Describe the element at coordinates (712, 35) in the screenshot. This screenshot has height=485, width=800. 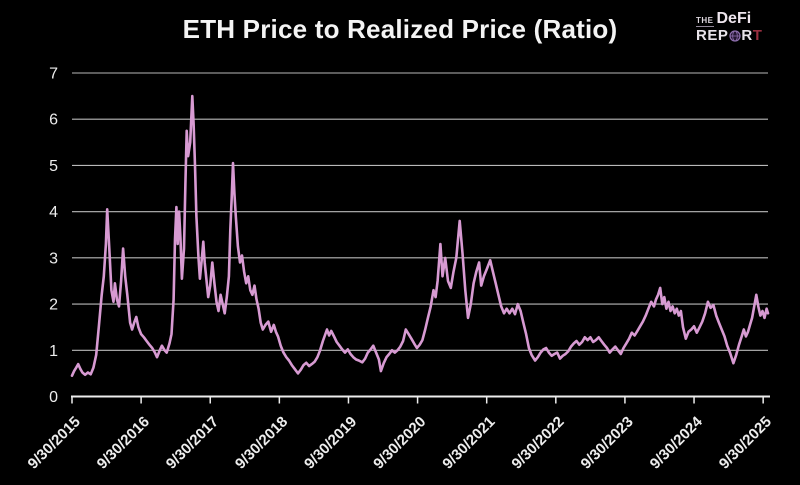
I see `logo-report-prefix: REP` at that location.